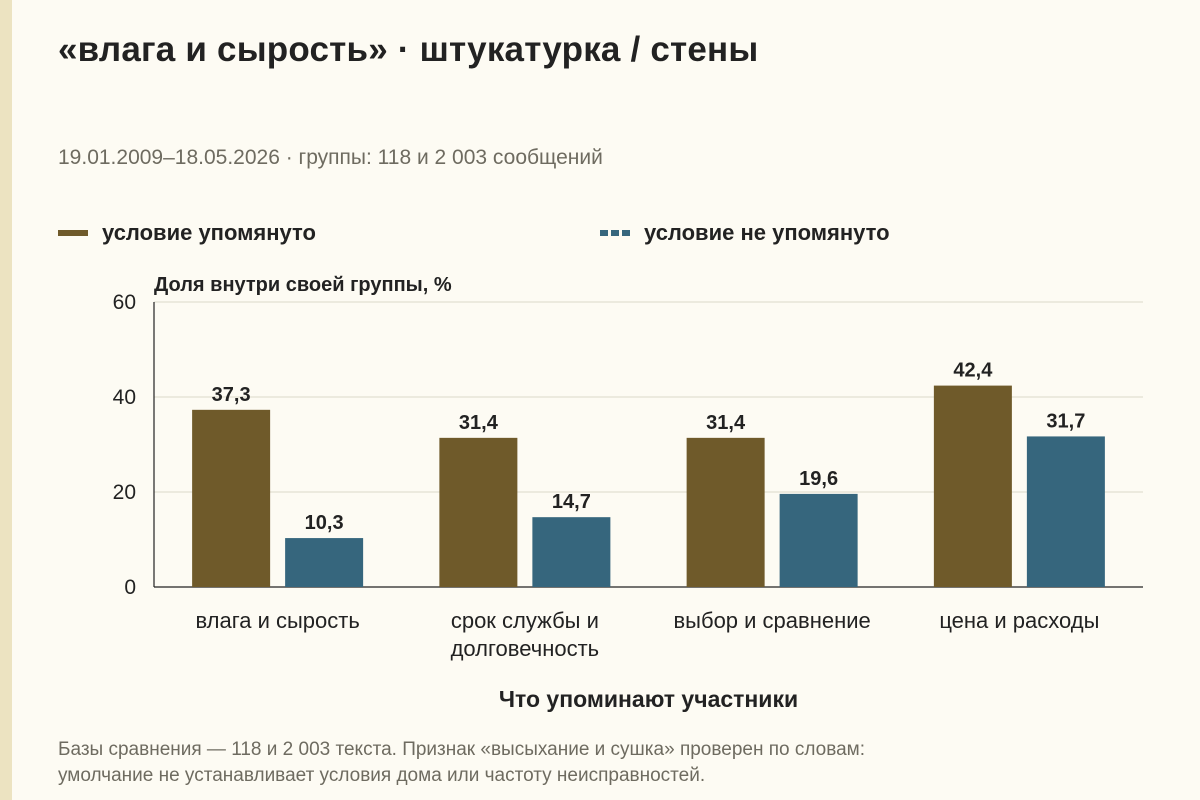 This screenshot has height=800, width=1200. I want to click on x-category-label: долговечность, so click(525, 648).